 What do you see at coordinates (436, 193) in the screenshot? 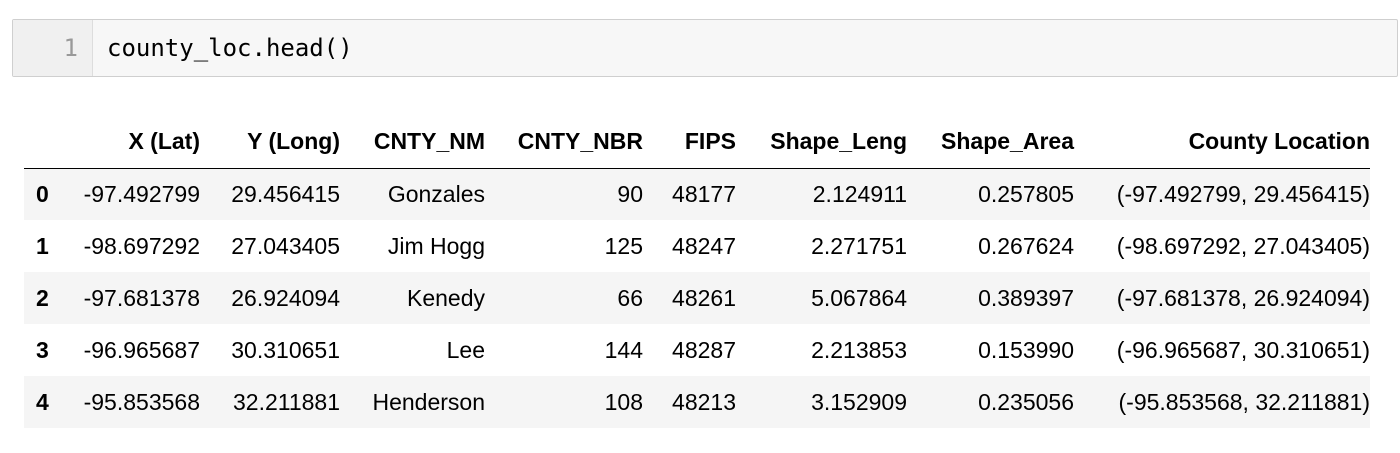
I see `cell-cnty-nm: Gonzales` at bounding box center [436, 193].